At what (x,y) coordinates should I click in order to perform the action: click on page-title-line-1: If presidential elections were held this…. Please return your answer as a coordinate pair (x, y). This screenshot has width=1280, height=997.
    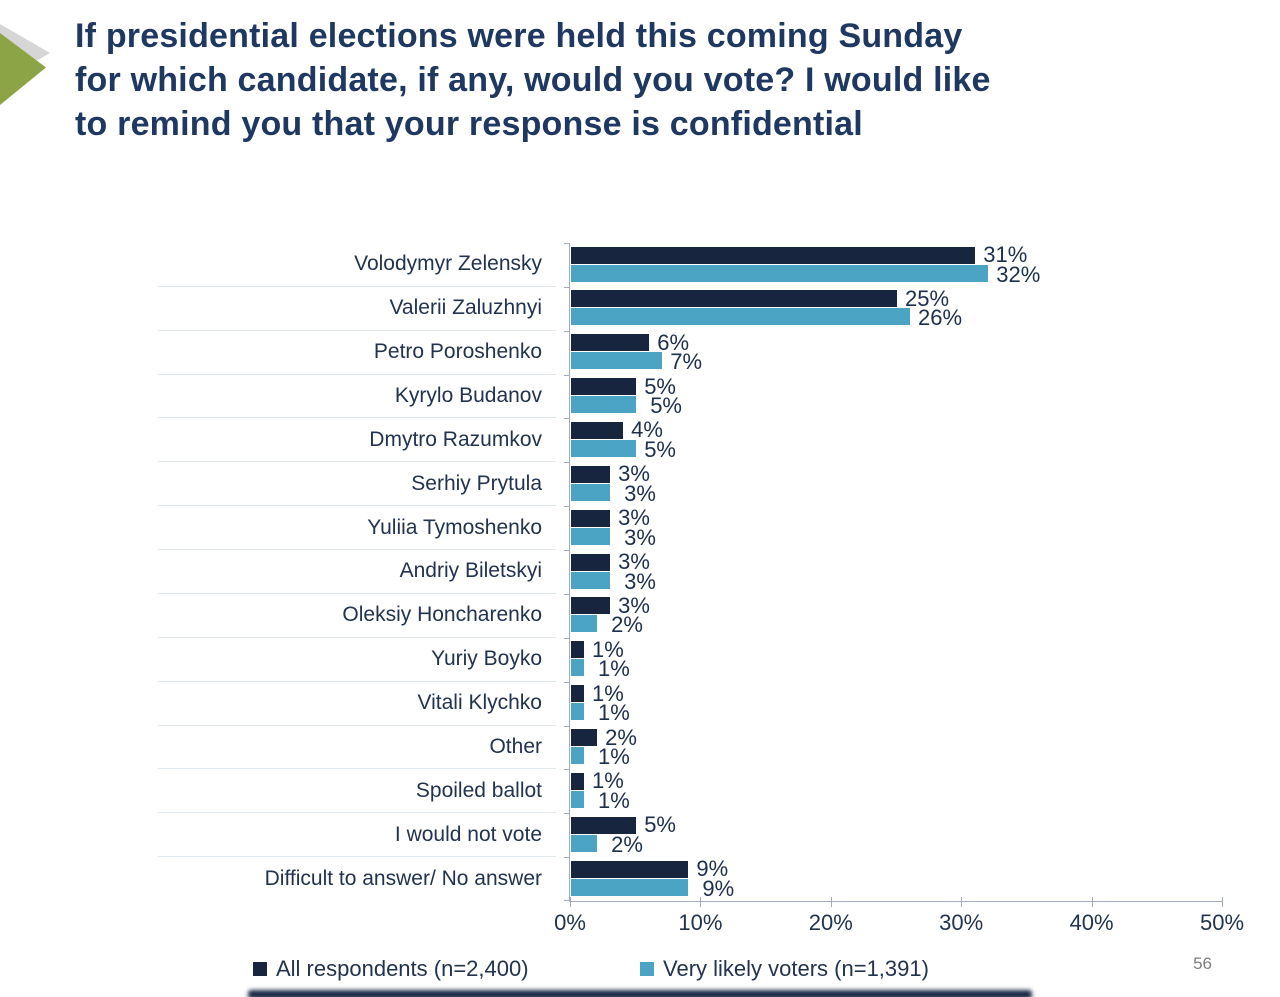
    Looking at the image, I should click on (519, 36).